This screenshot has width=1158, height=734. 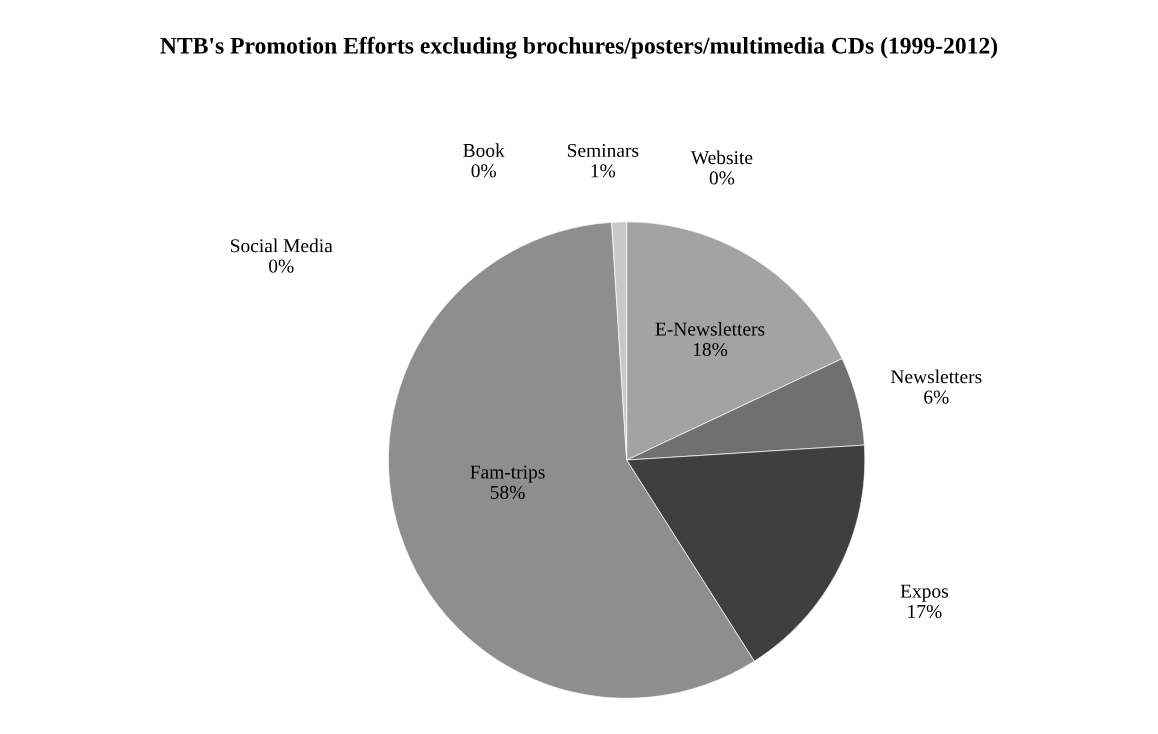 What do you see at coordinates (603, 150) in the screenshot?
I see `slice-label: Seminars` at bounding box center [603, 150].